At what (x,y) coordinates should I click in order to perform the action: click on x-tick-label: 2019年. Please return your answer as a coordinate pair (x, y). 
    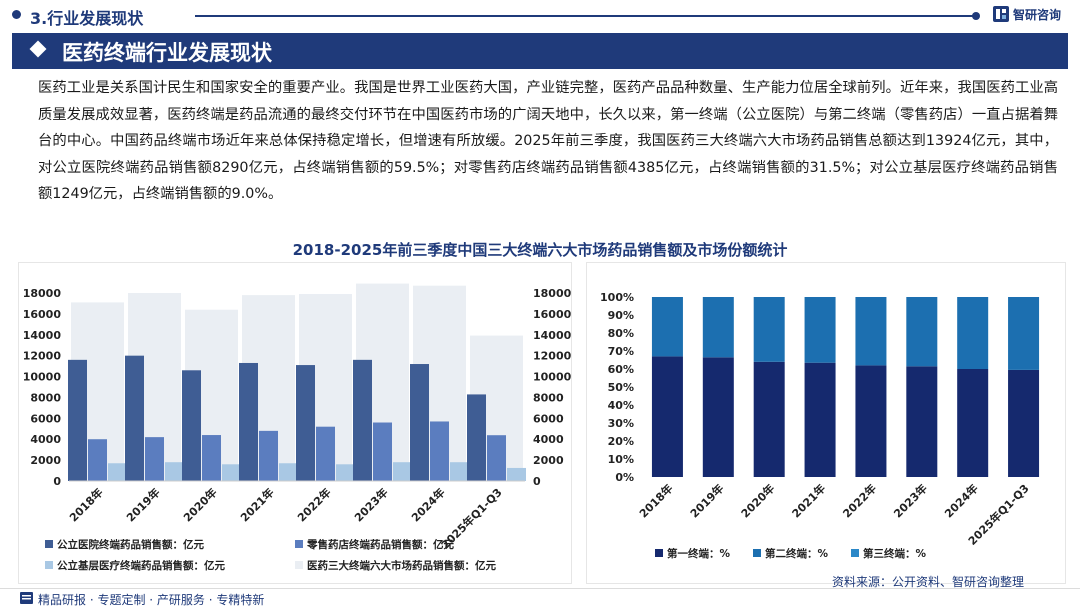
    Looking at the image, I should click on (142, 504).